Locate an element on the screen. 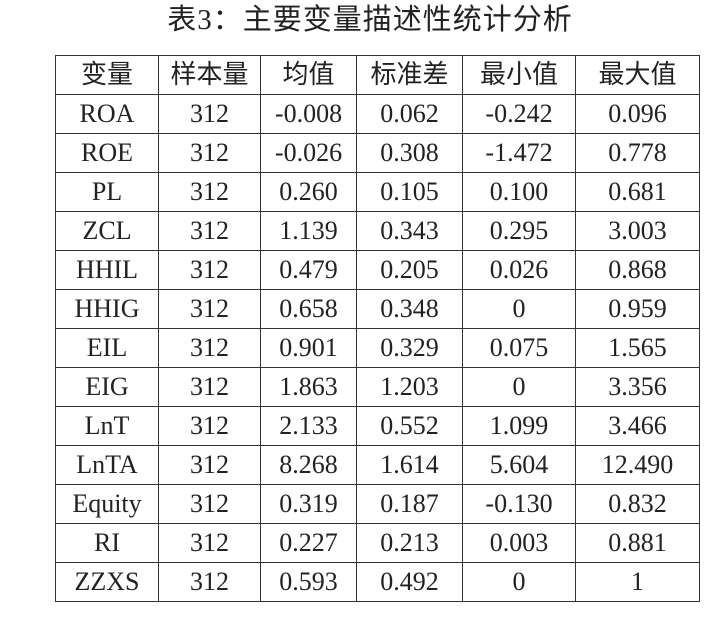 Image resolution: width=714 pixels, height=625 pixels. header-cell: 均值 is located at coordinates (308, 75).